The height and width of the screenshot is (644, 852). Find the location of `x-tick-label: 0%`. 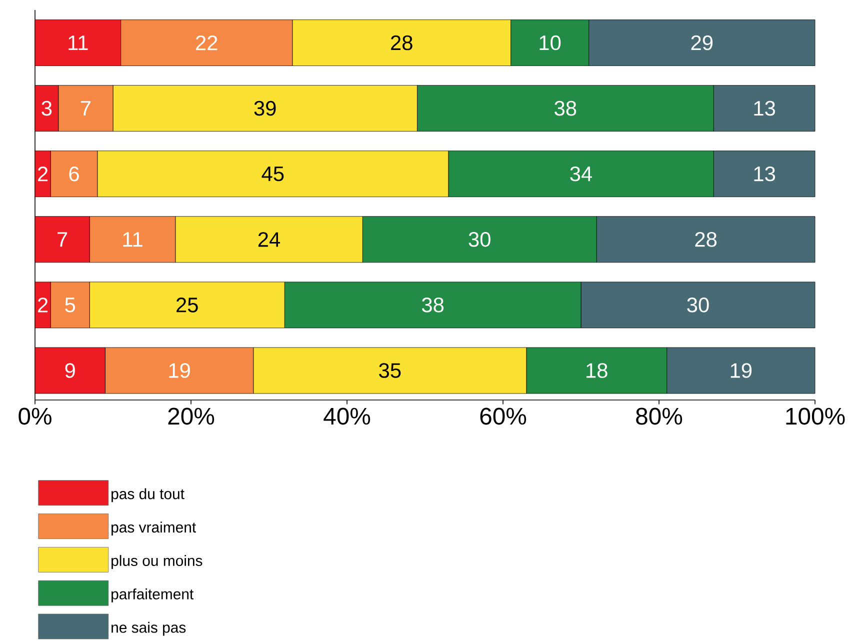

x-tick-label: 0% is located at coordinates (35, 416).